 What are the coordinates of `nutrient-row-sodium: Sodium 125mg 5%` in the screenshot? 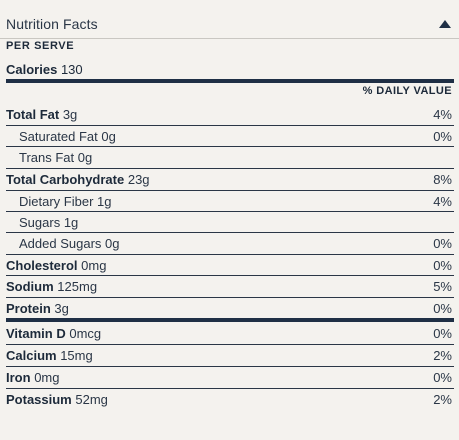 It's located at (230, 285).